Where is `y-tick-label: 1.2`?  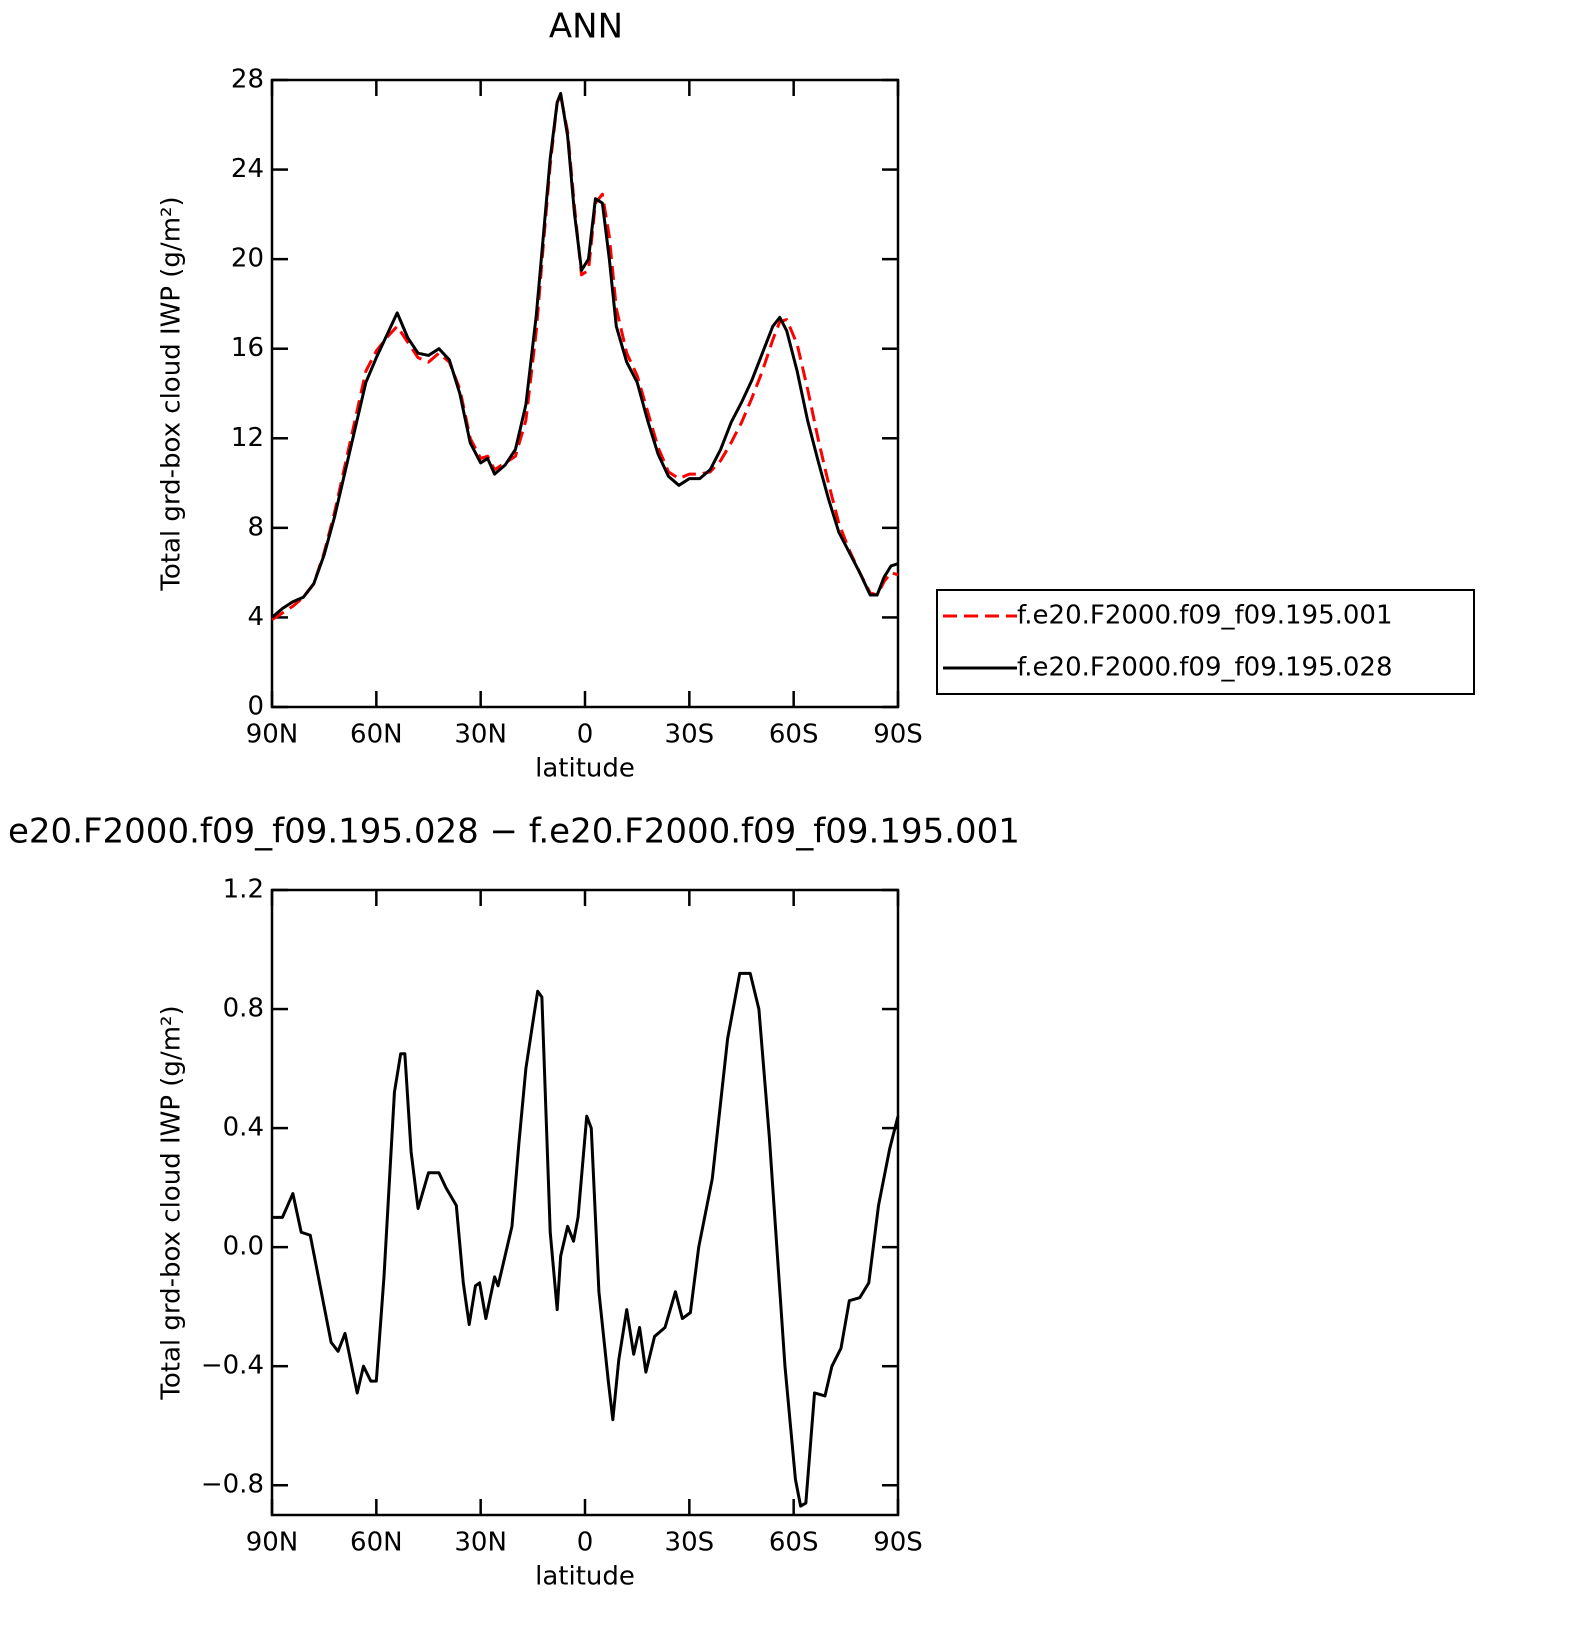
y-tick-label: 1.2 is located at coordinates (243, 890).